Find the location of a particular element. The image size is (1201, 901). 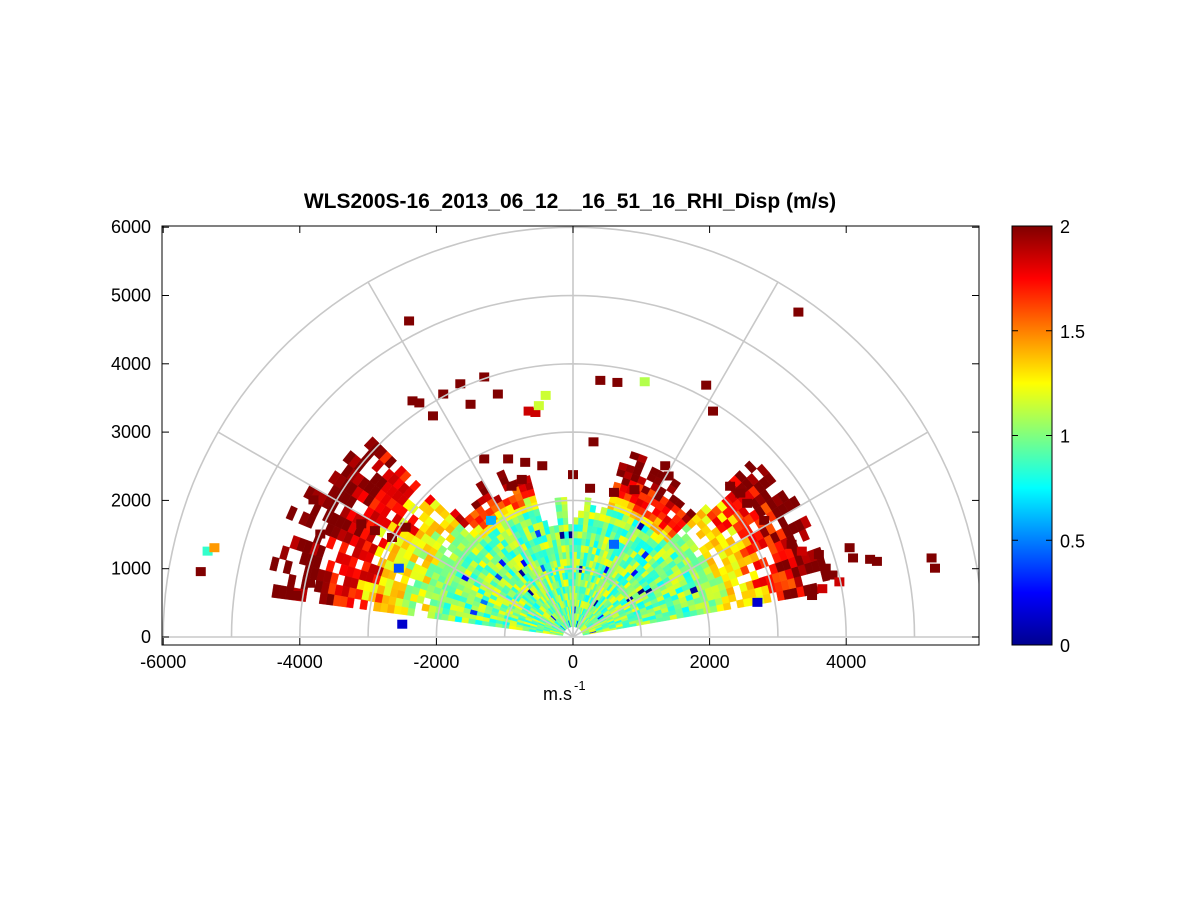

x-tick-label: -4000 is located at coordinates (300, 662).